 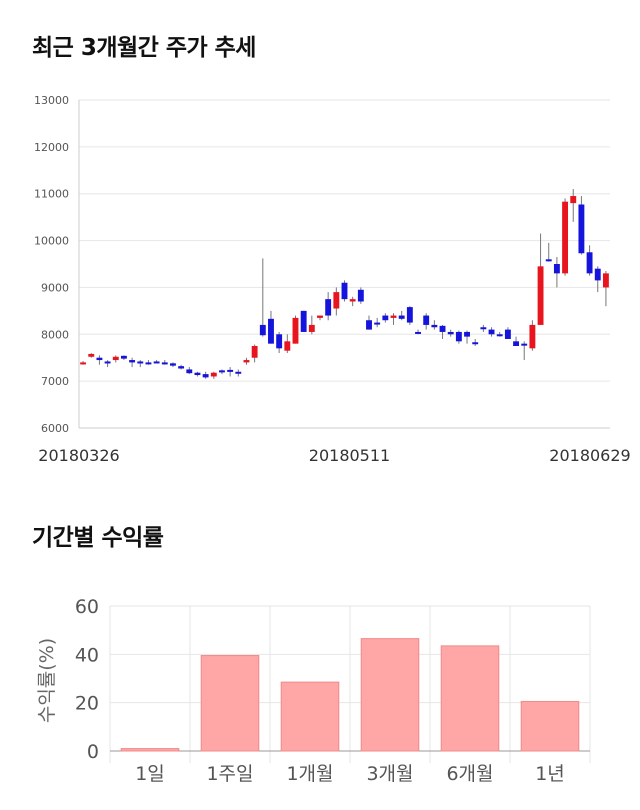 What do you see at coordinates (144, 48) in the screenshot?
I see `price-trend-title: 최근 3개월간 주가 추세` at bounding box center [144, 48].